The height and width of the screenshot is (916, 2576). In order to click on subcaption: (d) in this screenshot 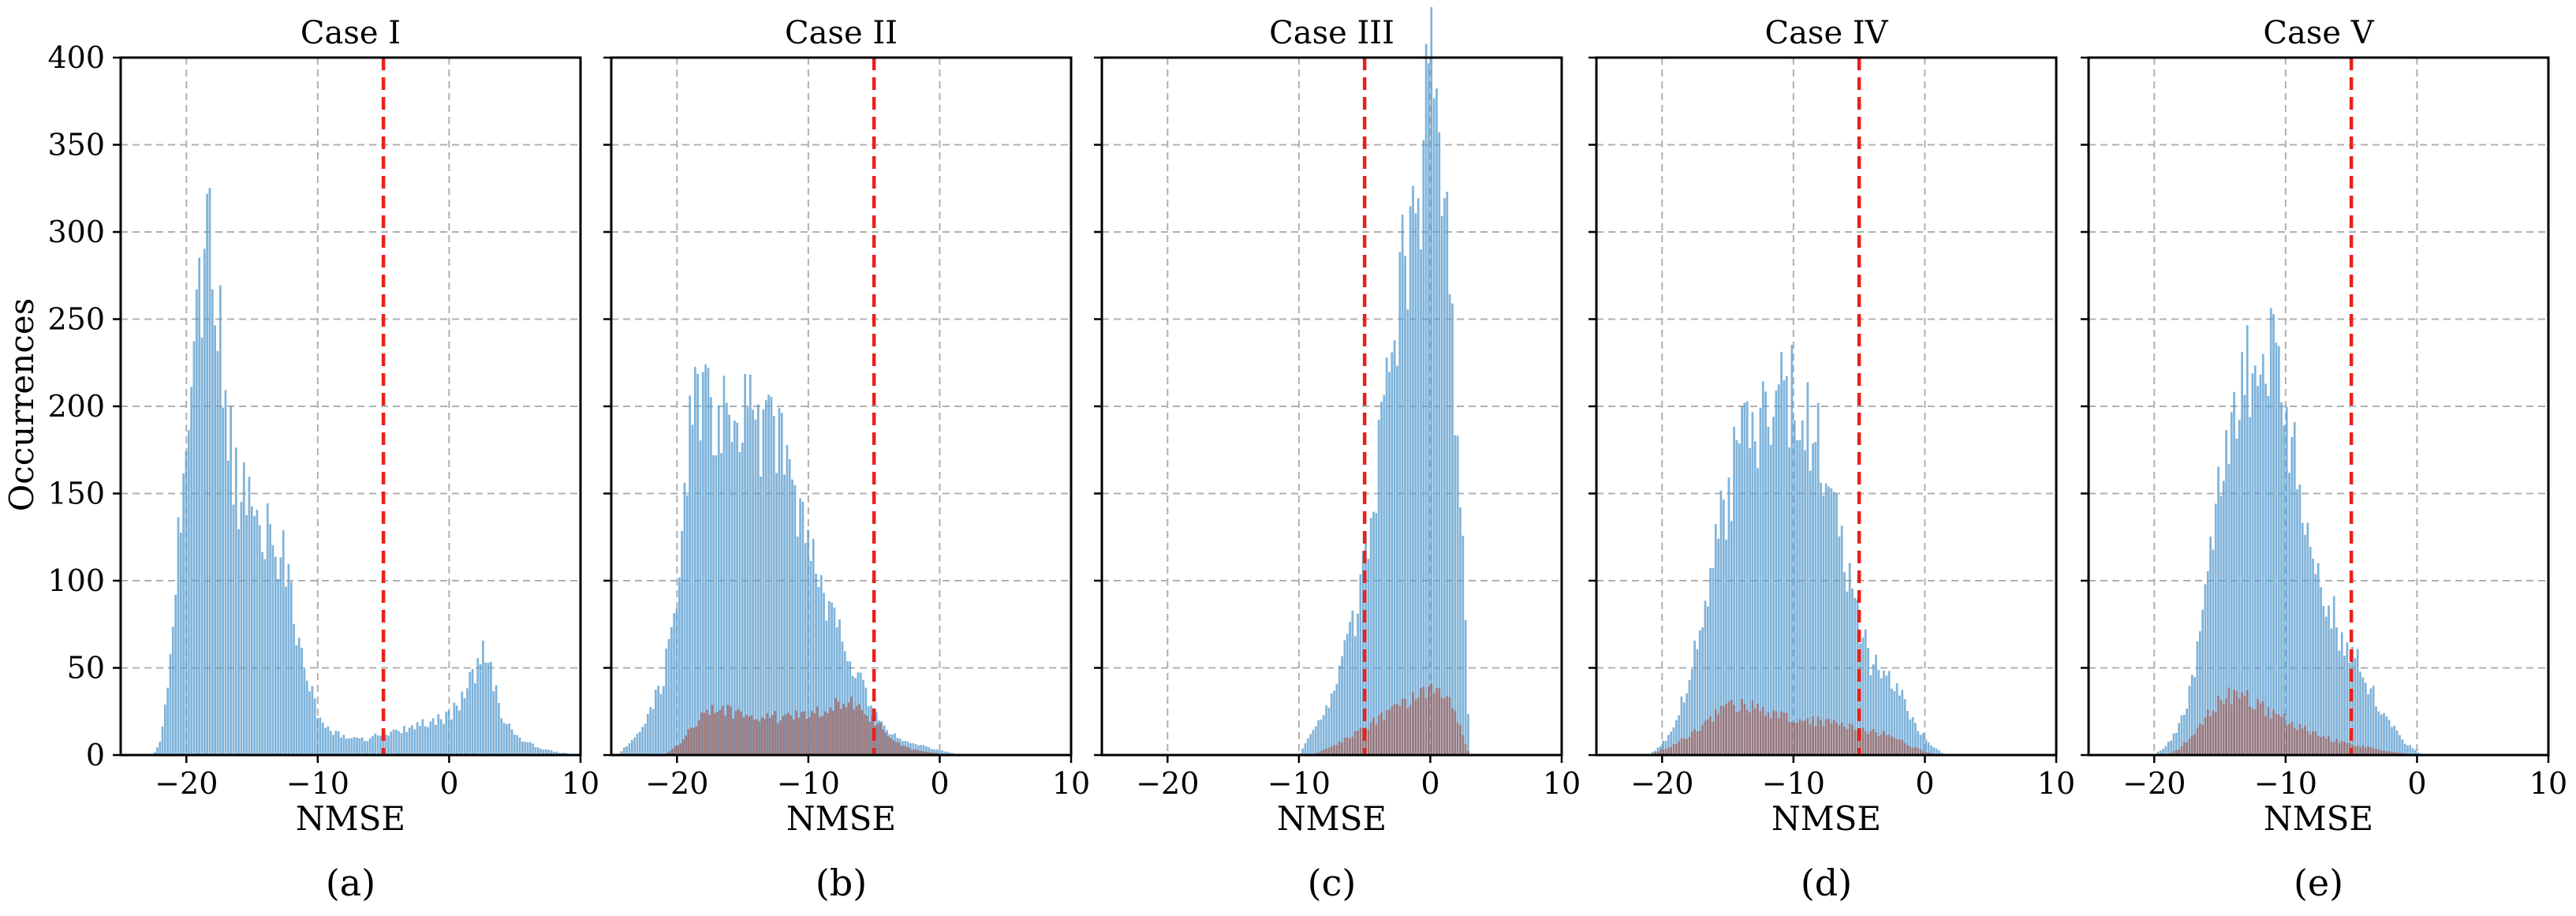, I will do `click(1826, 883)`.